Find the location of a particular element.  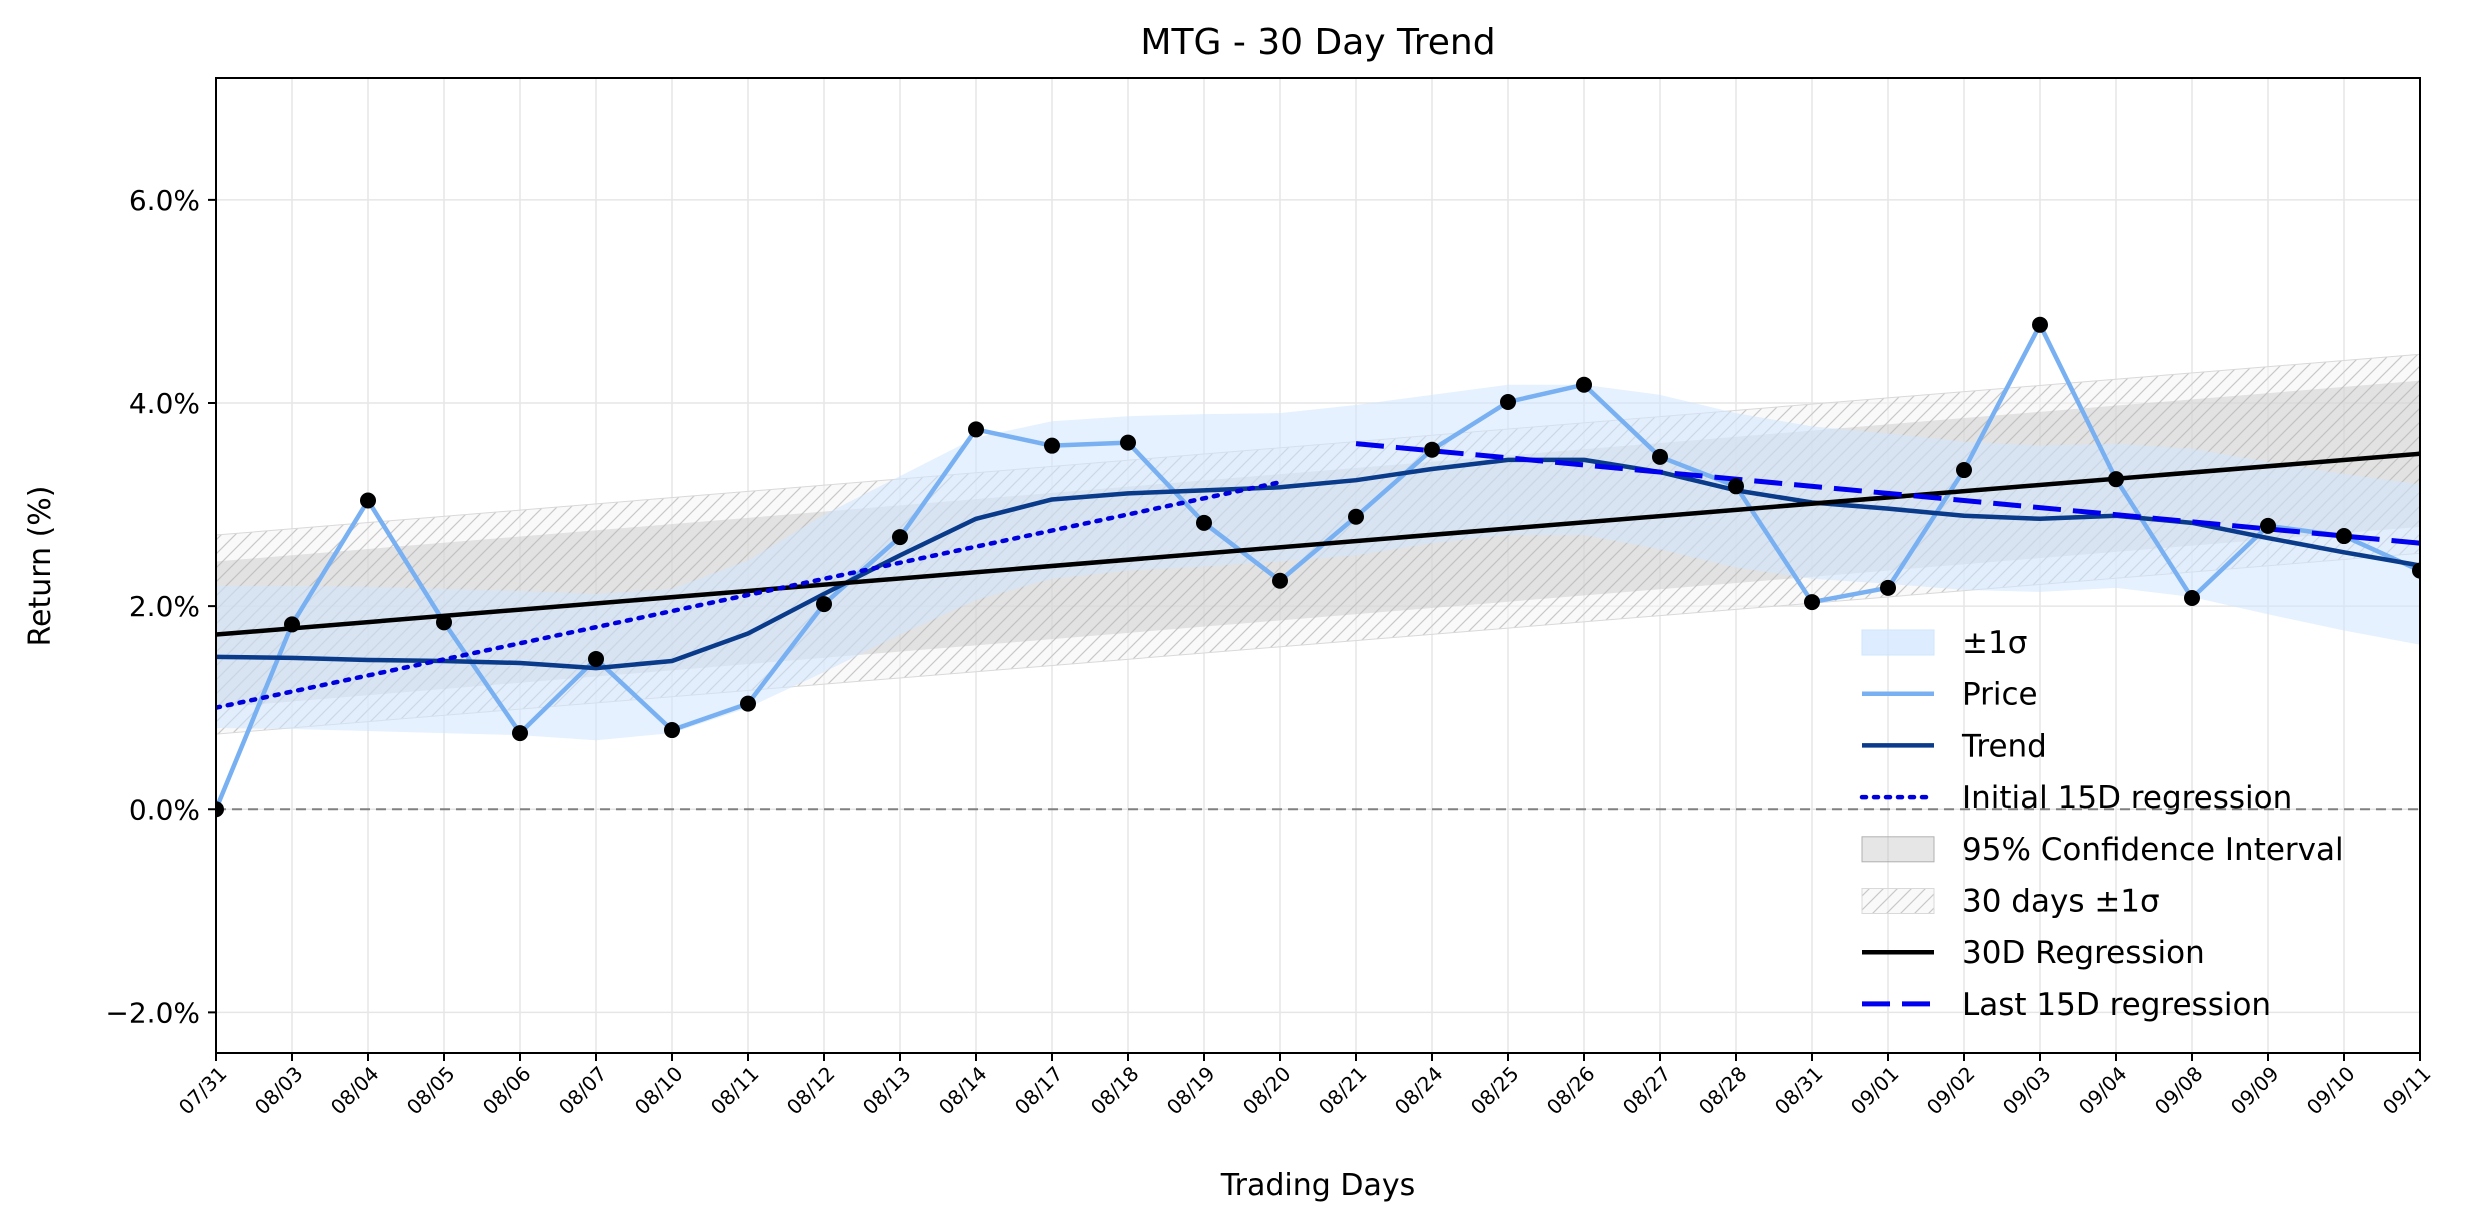

legend-label: 30D Regression is located at coordinates (2083, 953).